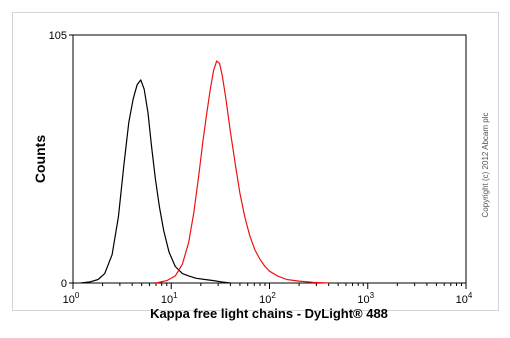  I want to click on x-axis-label: Kappa free light chains - DyLight® 488, so click(269, 313).